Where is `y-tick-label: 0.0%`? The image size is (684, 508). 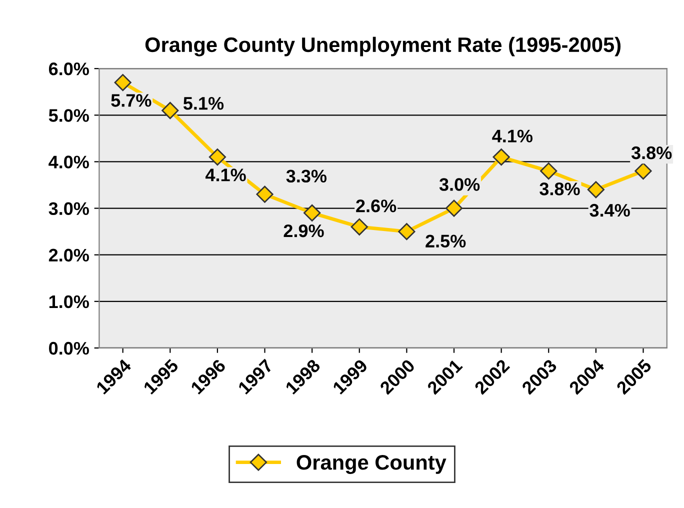 y-tick-label: 0.0% is located at coordinates (69, 348).